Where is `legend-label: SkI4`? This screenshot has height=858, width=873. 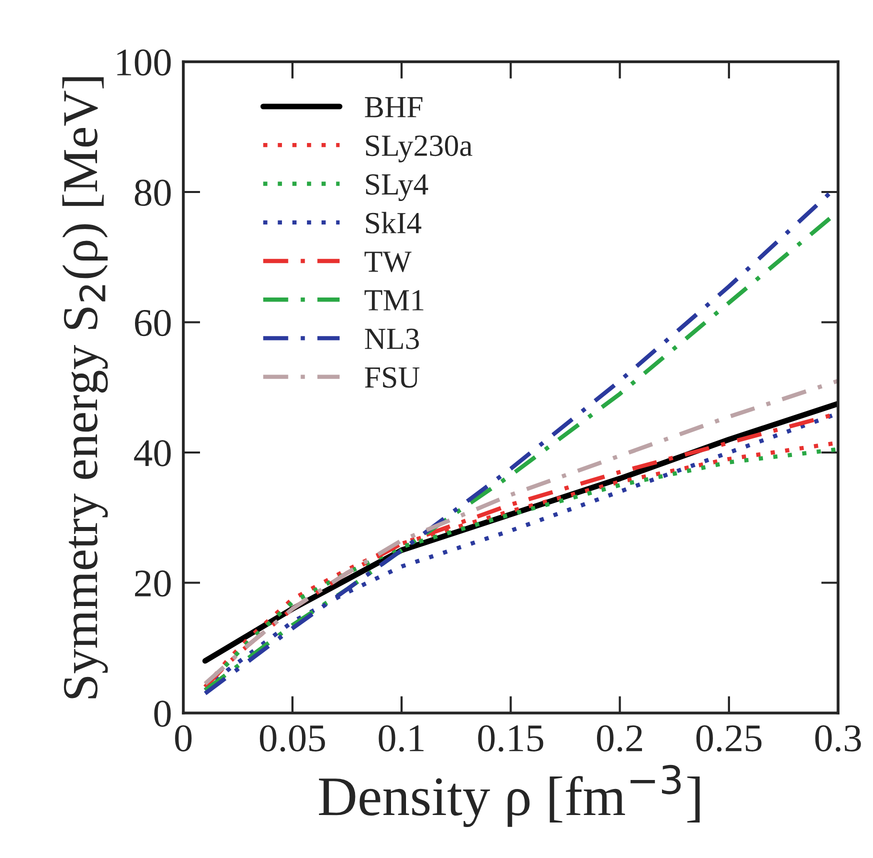
legend-label: SkI4 is located at coordinates (394, 223).